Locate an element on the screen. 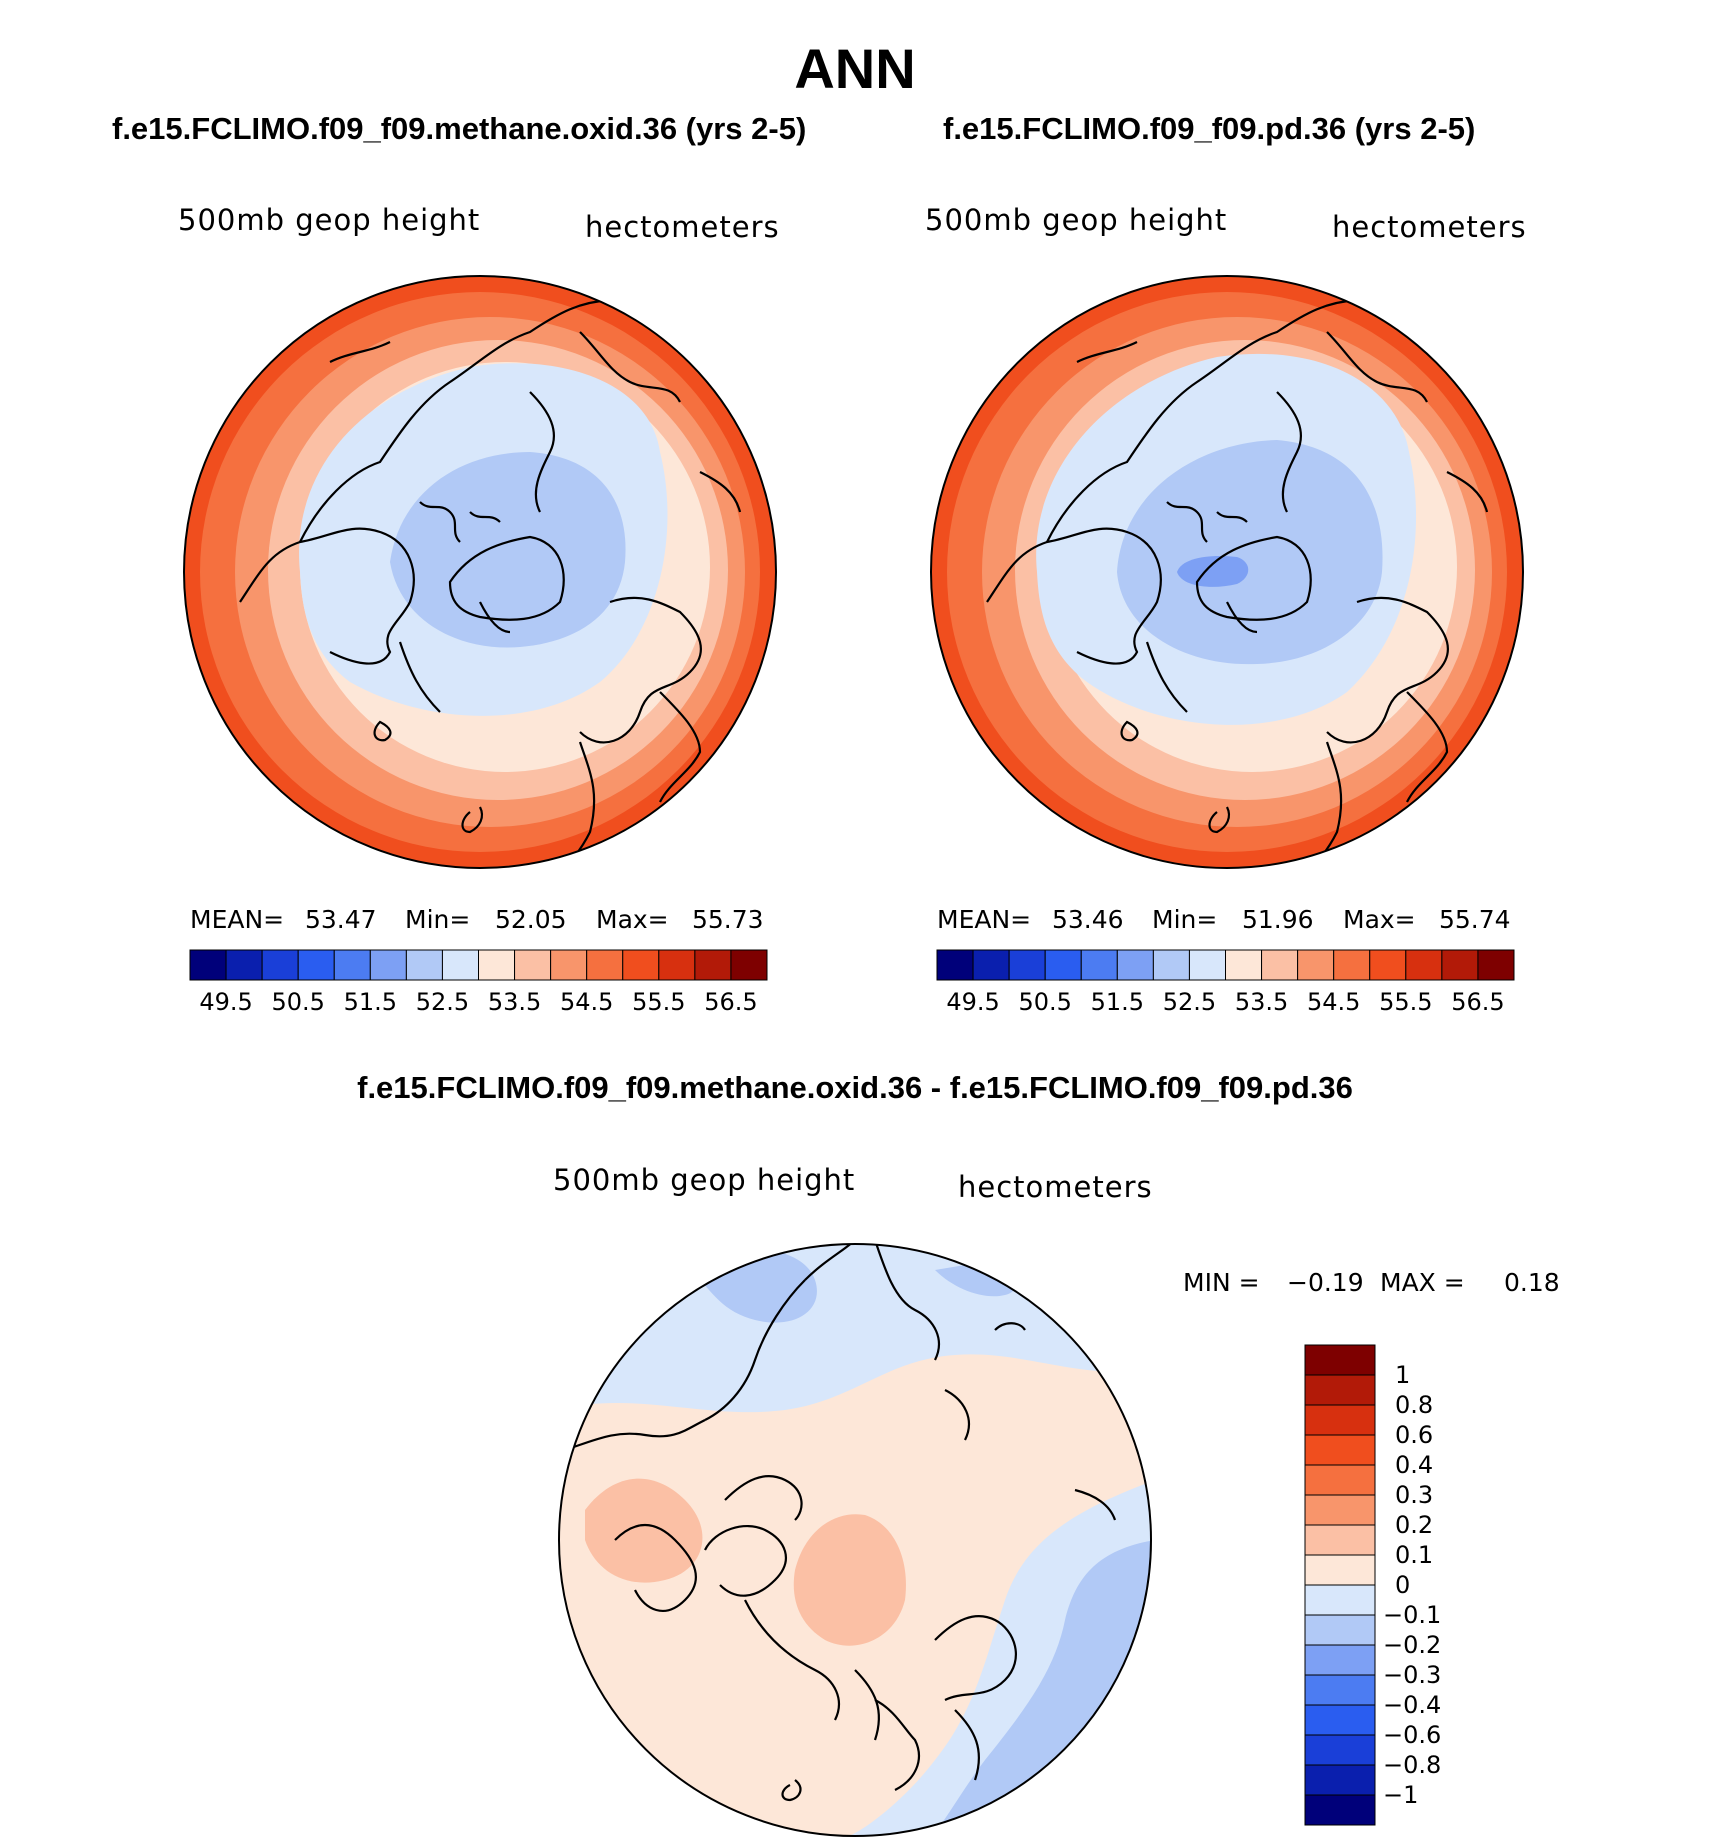 This screenshot has width=1710, height=1840. difference-coastlines is located at coordinates (840, 1523).